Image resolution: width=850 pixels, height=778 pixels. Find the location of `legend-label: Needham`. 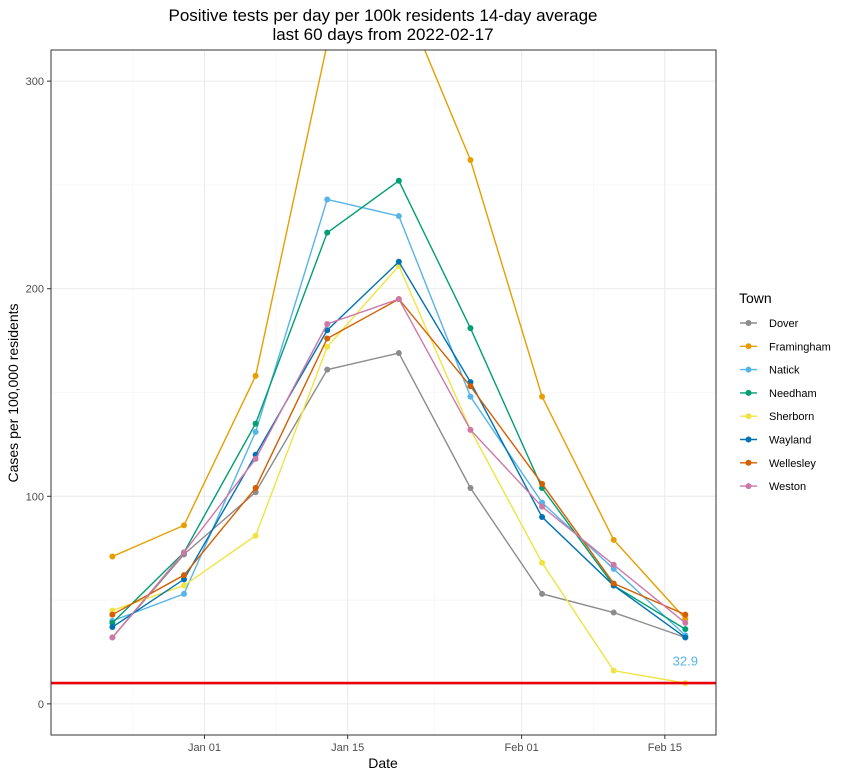

legend-label: Needham is located at coordinates (793, 394).